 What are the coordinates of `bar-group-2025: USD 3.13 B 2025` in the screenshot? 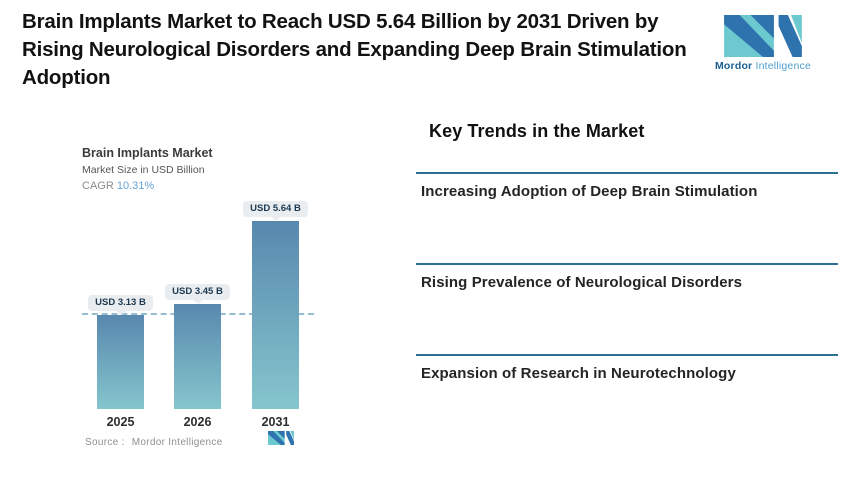 It's located at (120, 362).